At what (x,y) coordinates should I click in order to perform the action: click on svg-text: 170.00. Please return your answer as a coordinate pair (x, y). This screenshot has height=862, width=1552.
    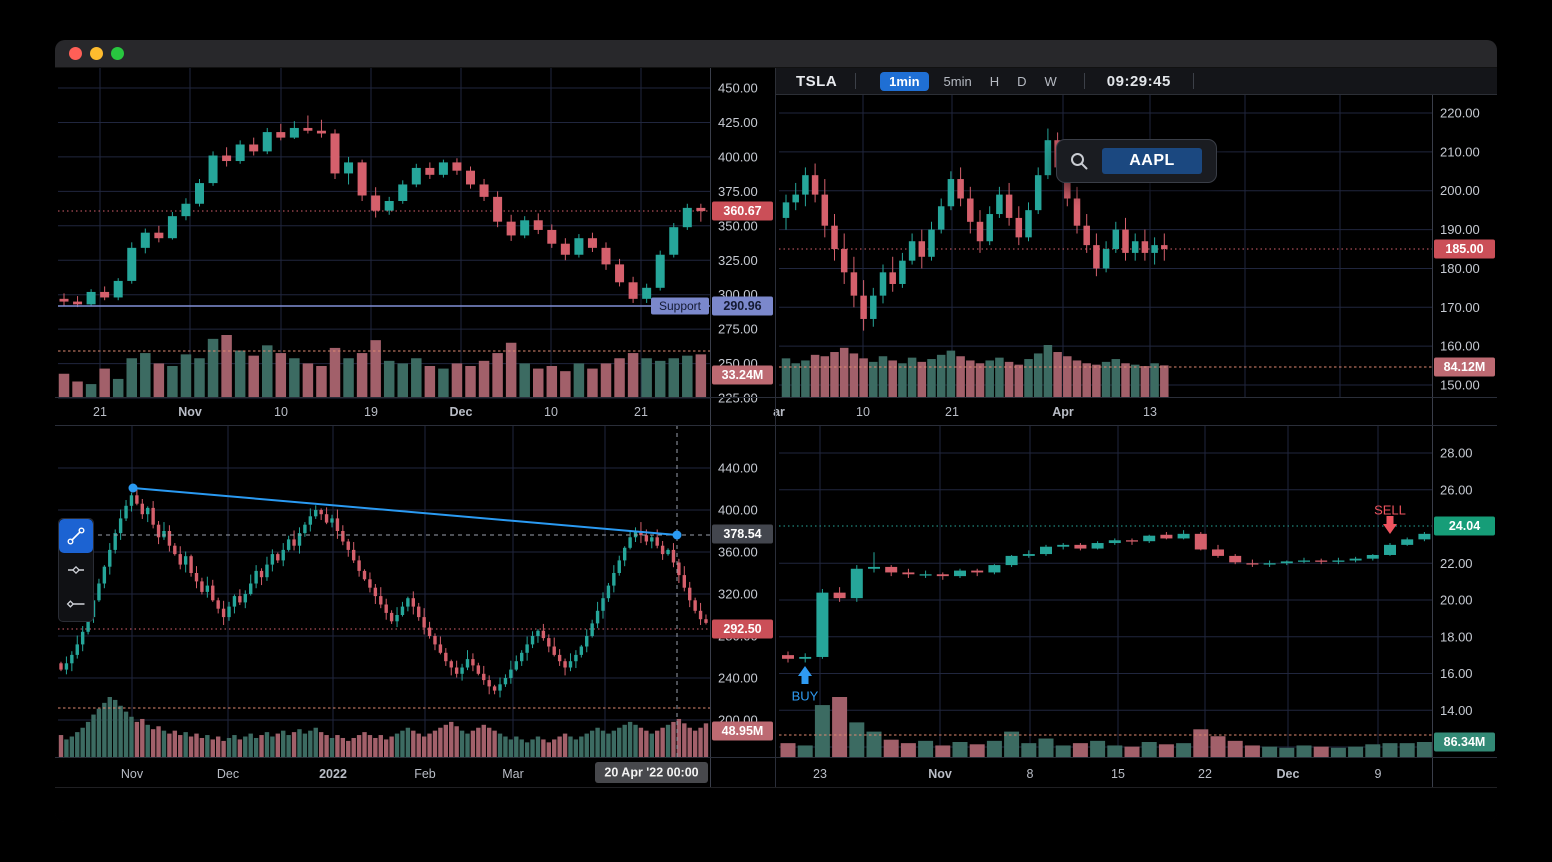
    Looking at the image, I should click on (1460, 307).